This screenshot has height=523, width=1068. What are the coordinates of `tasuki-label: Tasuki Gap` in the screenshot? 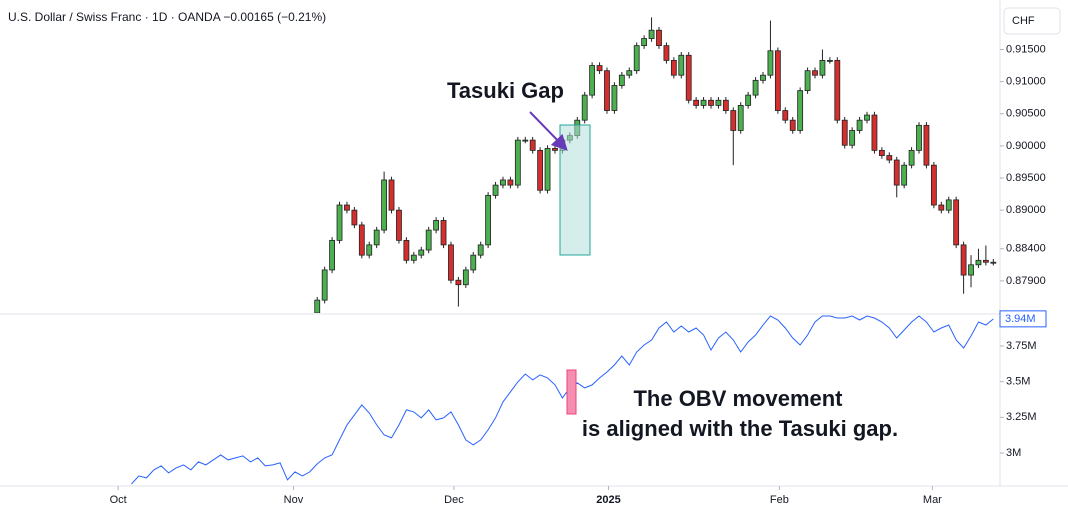 It's located at (505, 90).